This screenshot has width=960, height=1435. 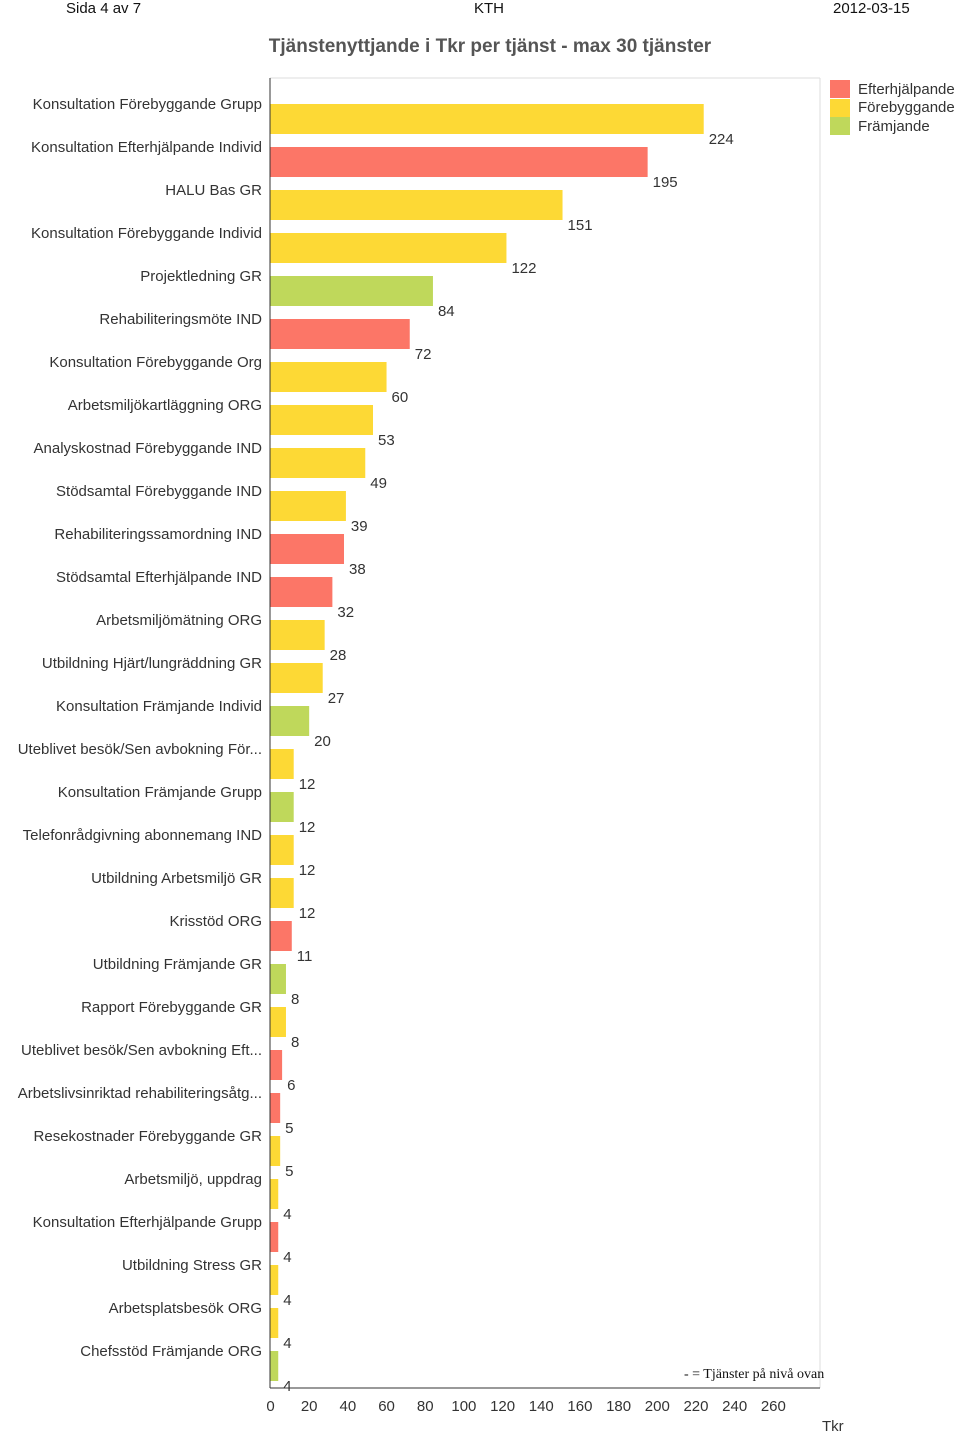 I want to click on chart-legend: Efterhjälpande Förebyggande Främjande, so click(x=892, y=108).